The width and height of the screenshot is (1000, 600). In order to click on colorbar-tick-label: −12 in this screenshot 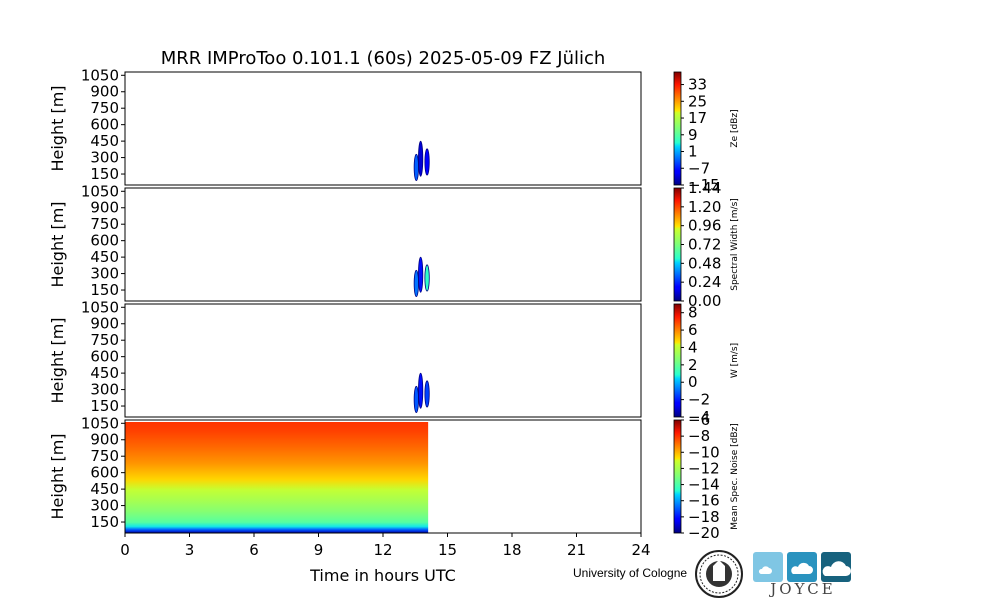, I will do `click(704, 468)`.